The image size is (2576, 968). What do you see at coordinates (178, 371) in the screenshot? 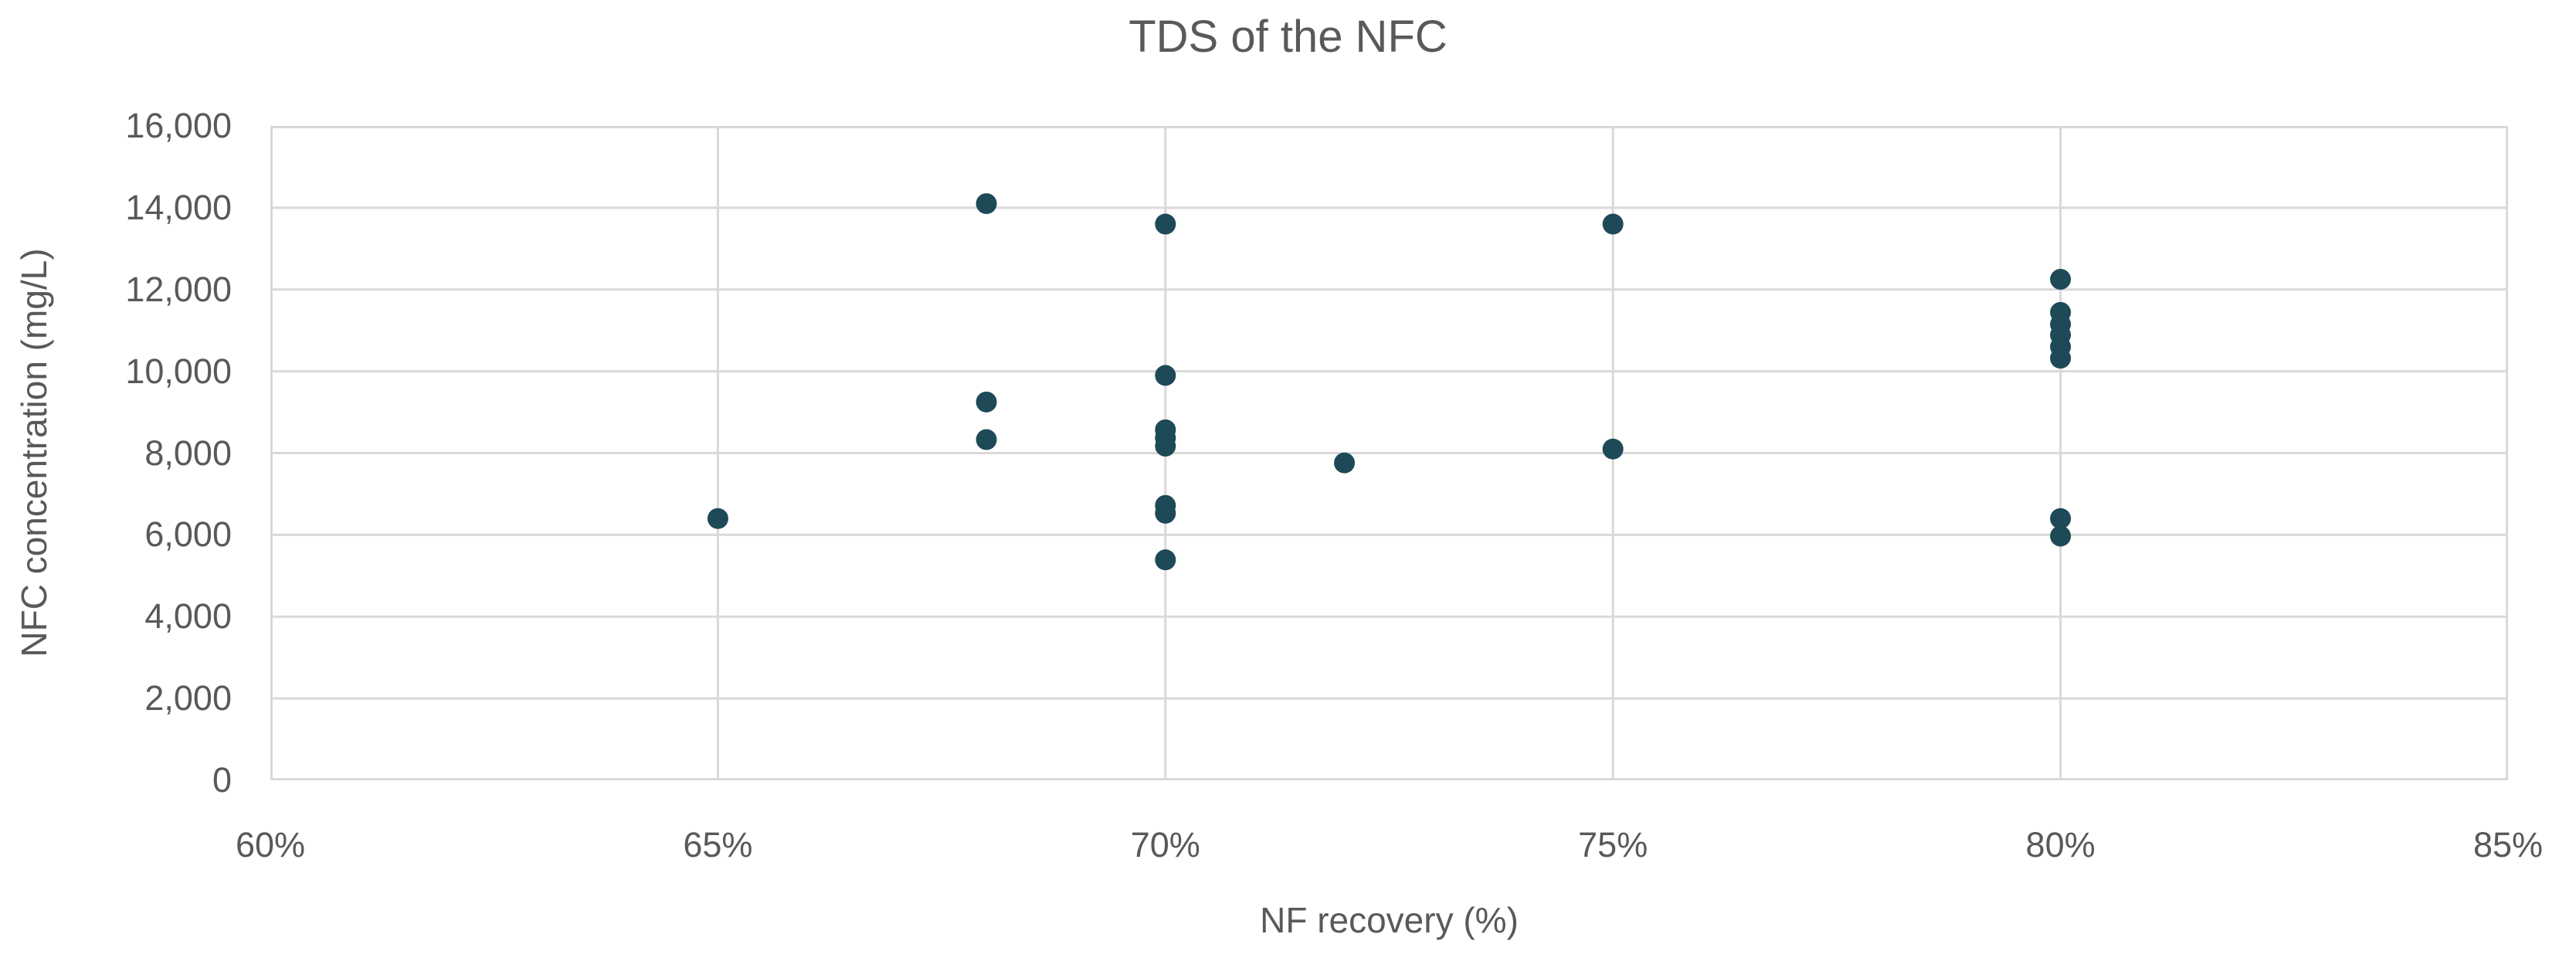
I see `y-tick-label: 10,000` at bounding box center [178, 371].